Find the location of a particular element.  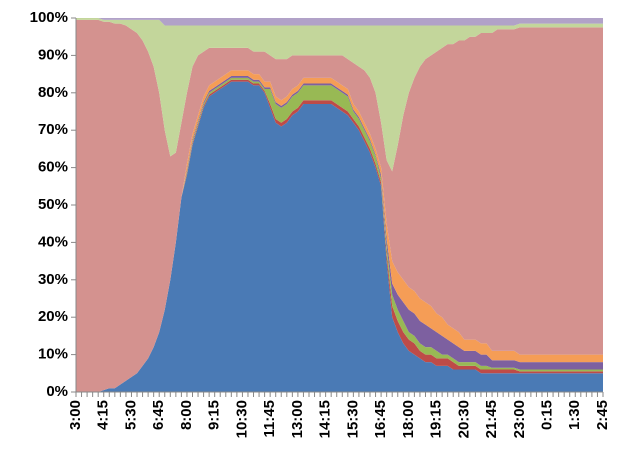

y-tick-label: 40% is located at coordinates (53, 241).